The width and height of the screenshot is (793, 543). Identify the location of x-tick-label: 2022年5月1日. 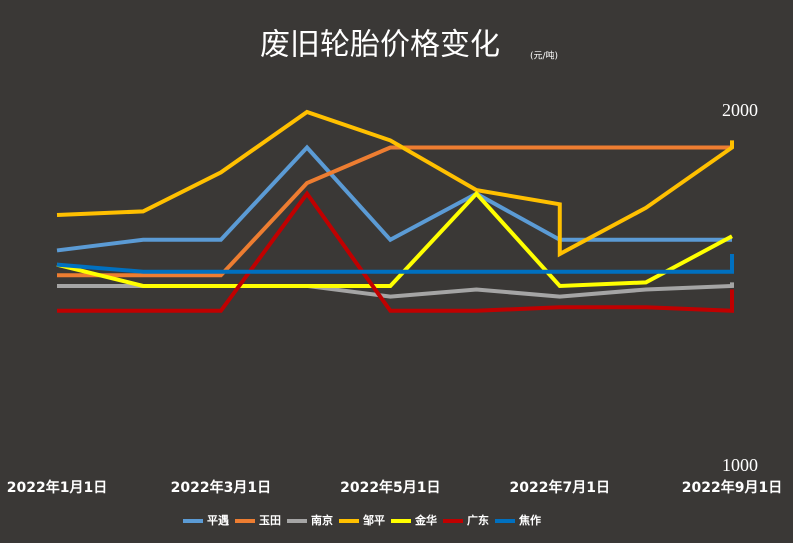
(390, 487).